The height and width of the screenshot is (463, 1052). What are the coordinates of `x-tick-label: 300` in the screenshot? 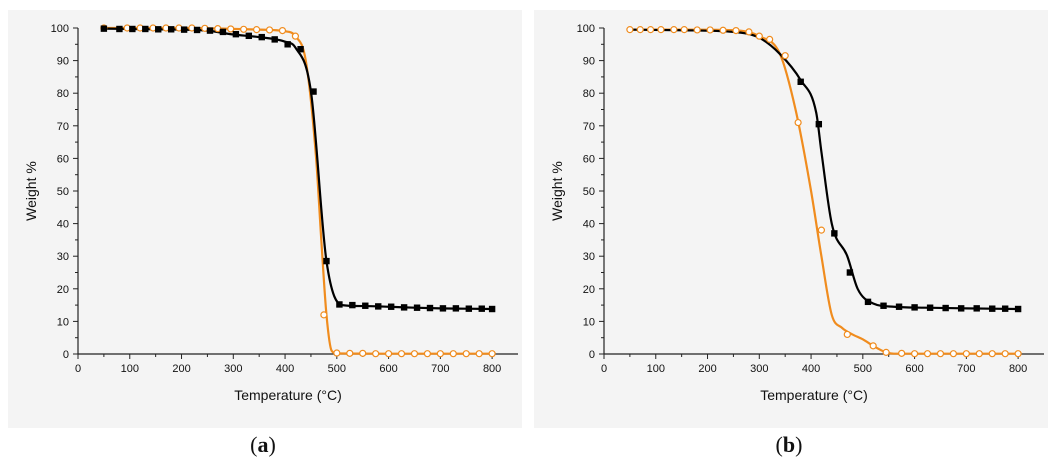 It's located at (233, 369).